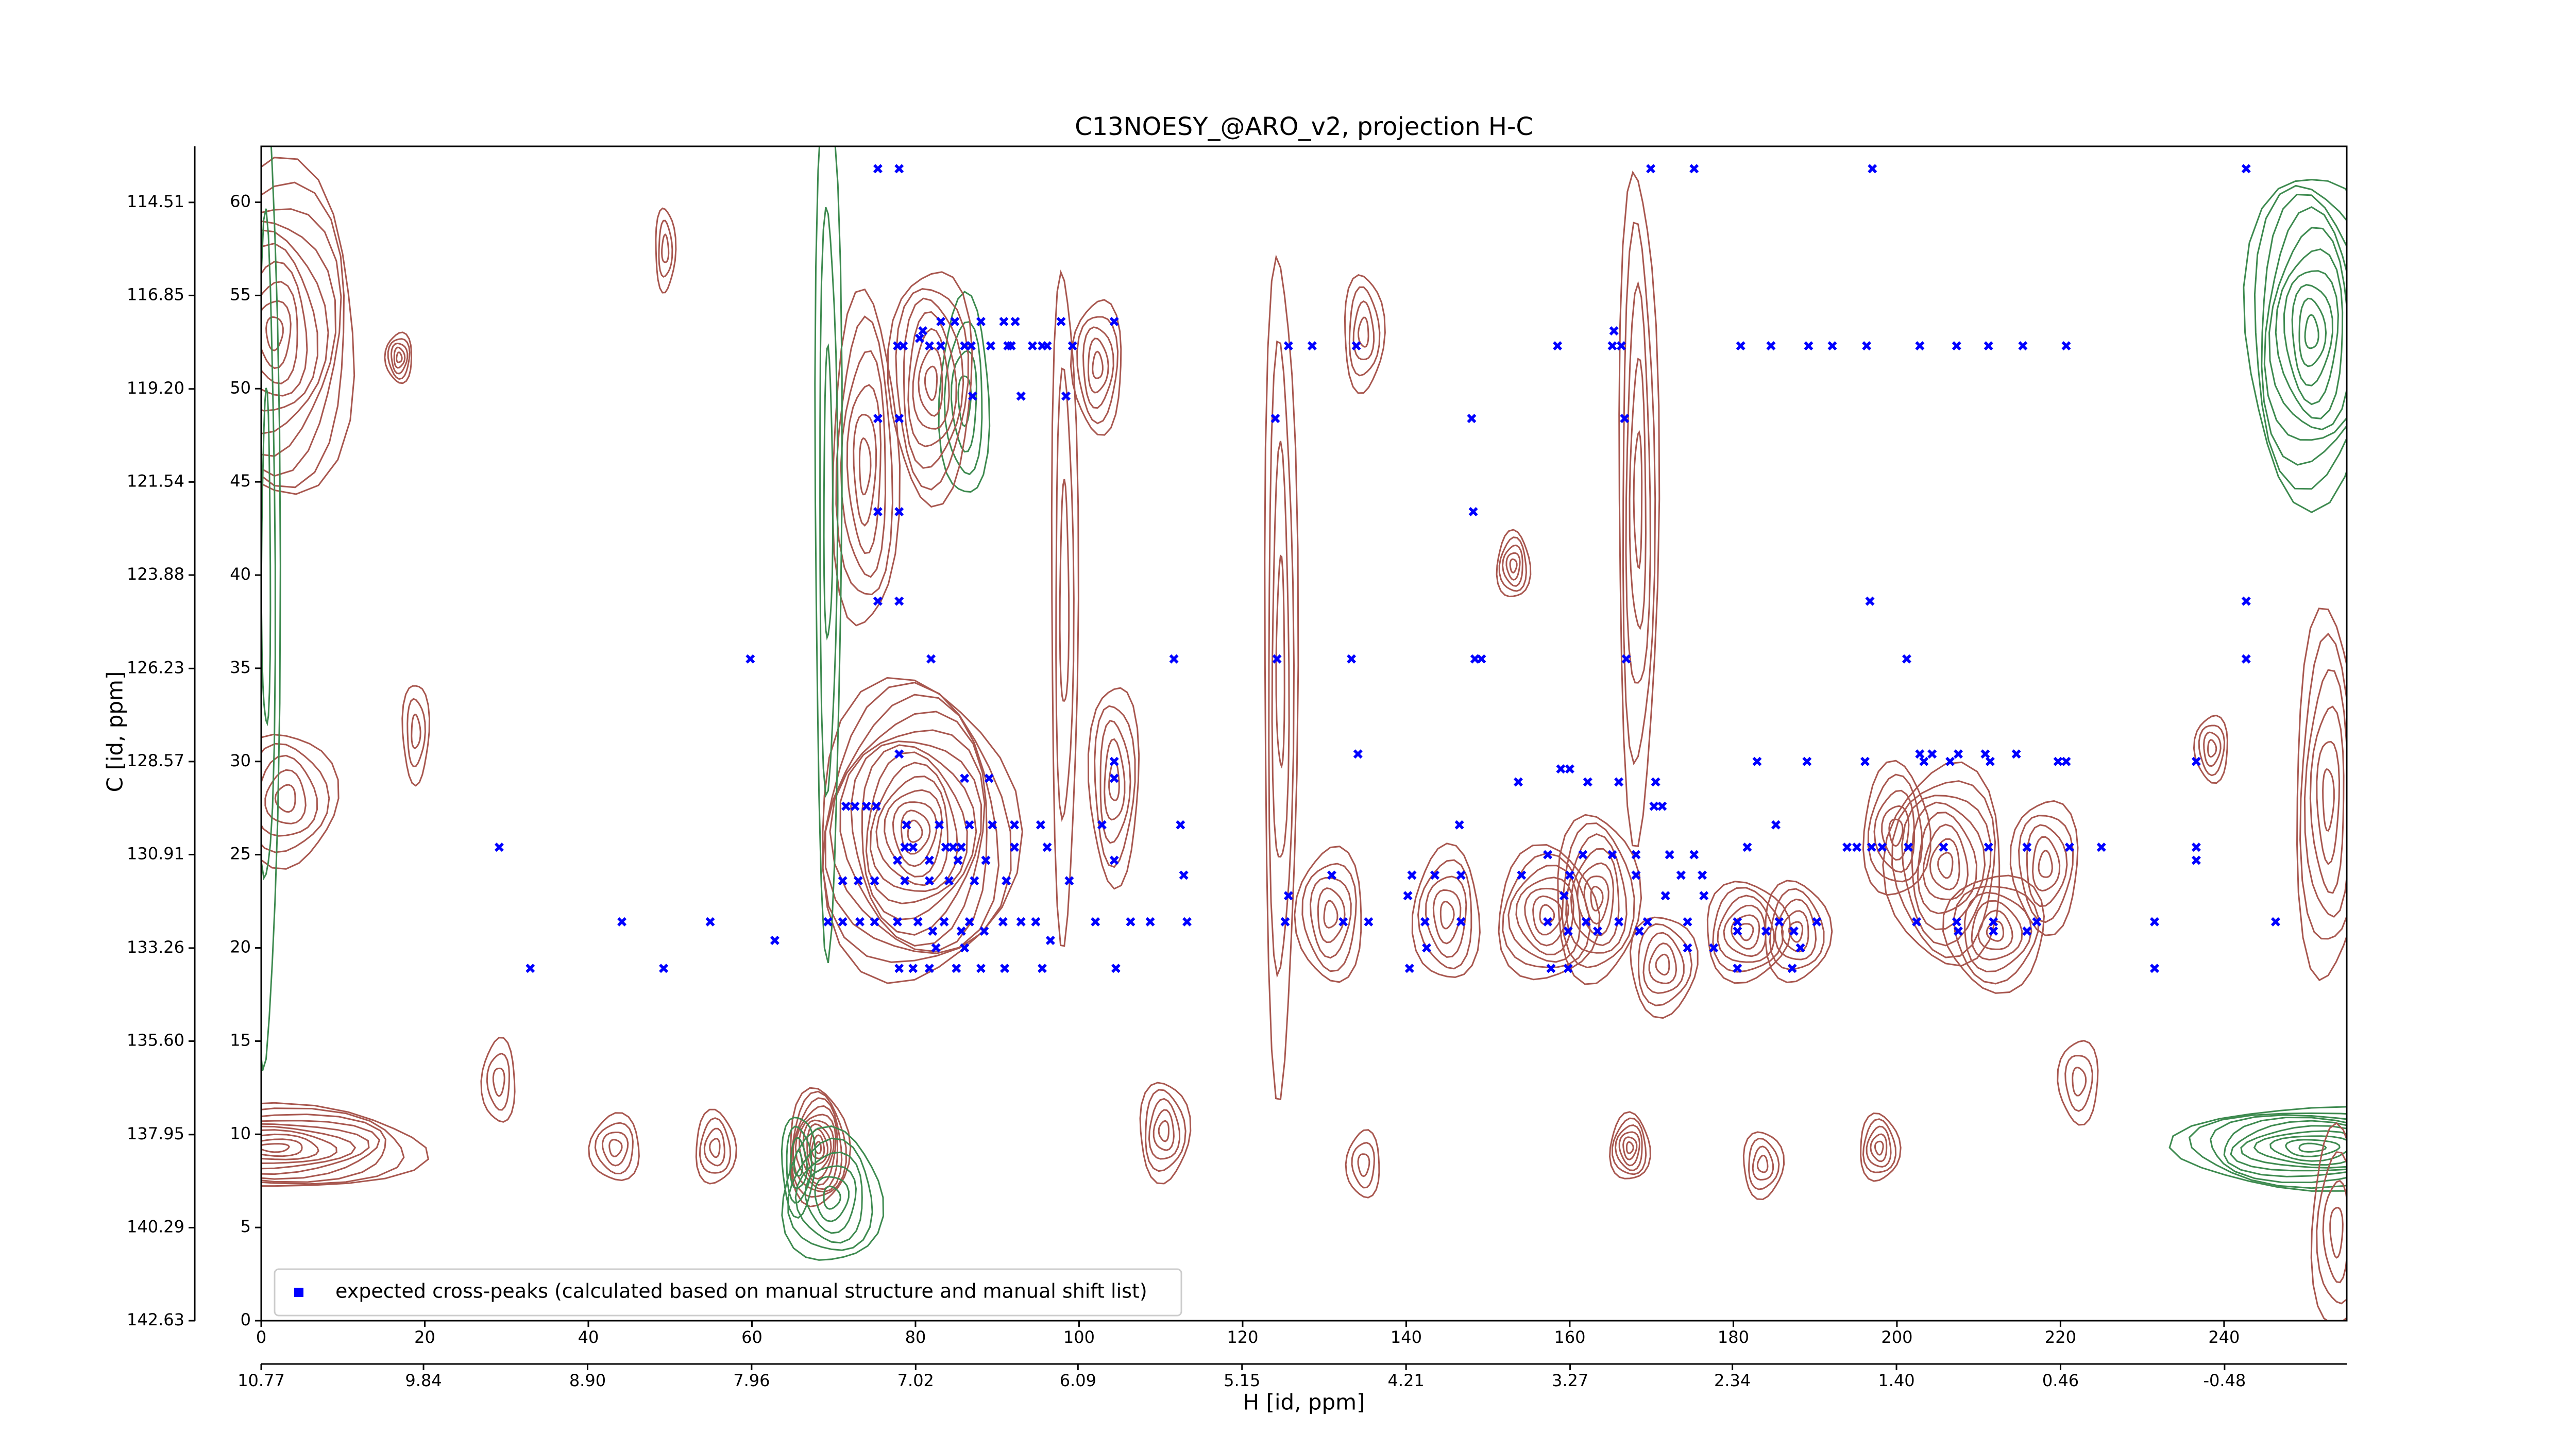 Image resolution: width=2576 pixels, height=1449 pixels. Describe the element at coordinates (1896, 1337) in the screenshot. I see `x-tick-label: 200` at that location.